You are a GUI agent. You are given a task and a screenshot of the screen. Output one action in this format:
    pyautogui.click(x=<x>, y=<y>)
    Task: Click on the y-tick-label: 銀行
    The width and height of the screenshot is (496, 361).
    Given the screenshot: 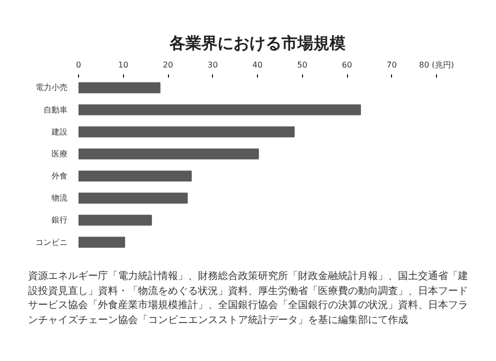 What is the action you would take?
    pyautogui.click(x=60, y=220)
    